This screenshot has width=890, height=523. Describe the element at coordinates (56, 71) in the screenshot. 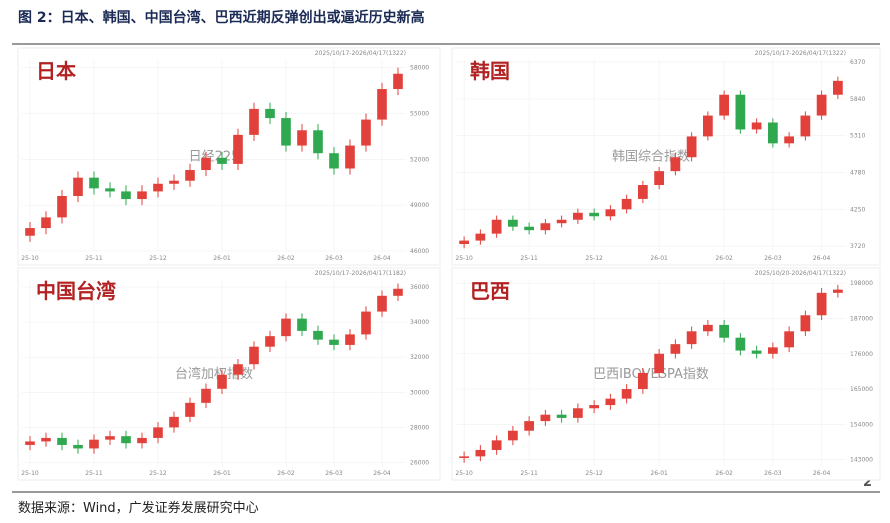

I see `panel-label: 日本` at that location.